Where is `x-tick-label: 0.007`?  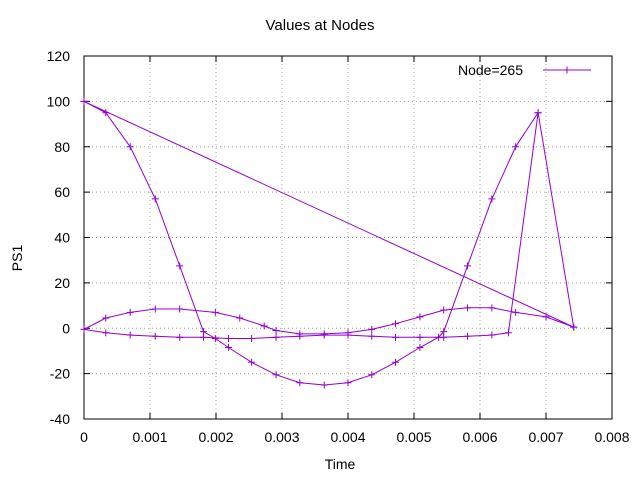 x-tick-label: 0.007 is located at coordinates (545, 437).